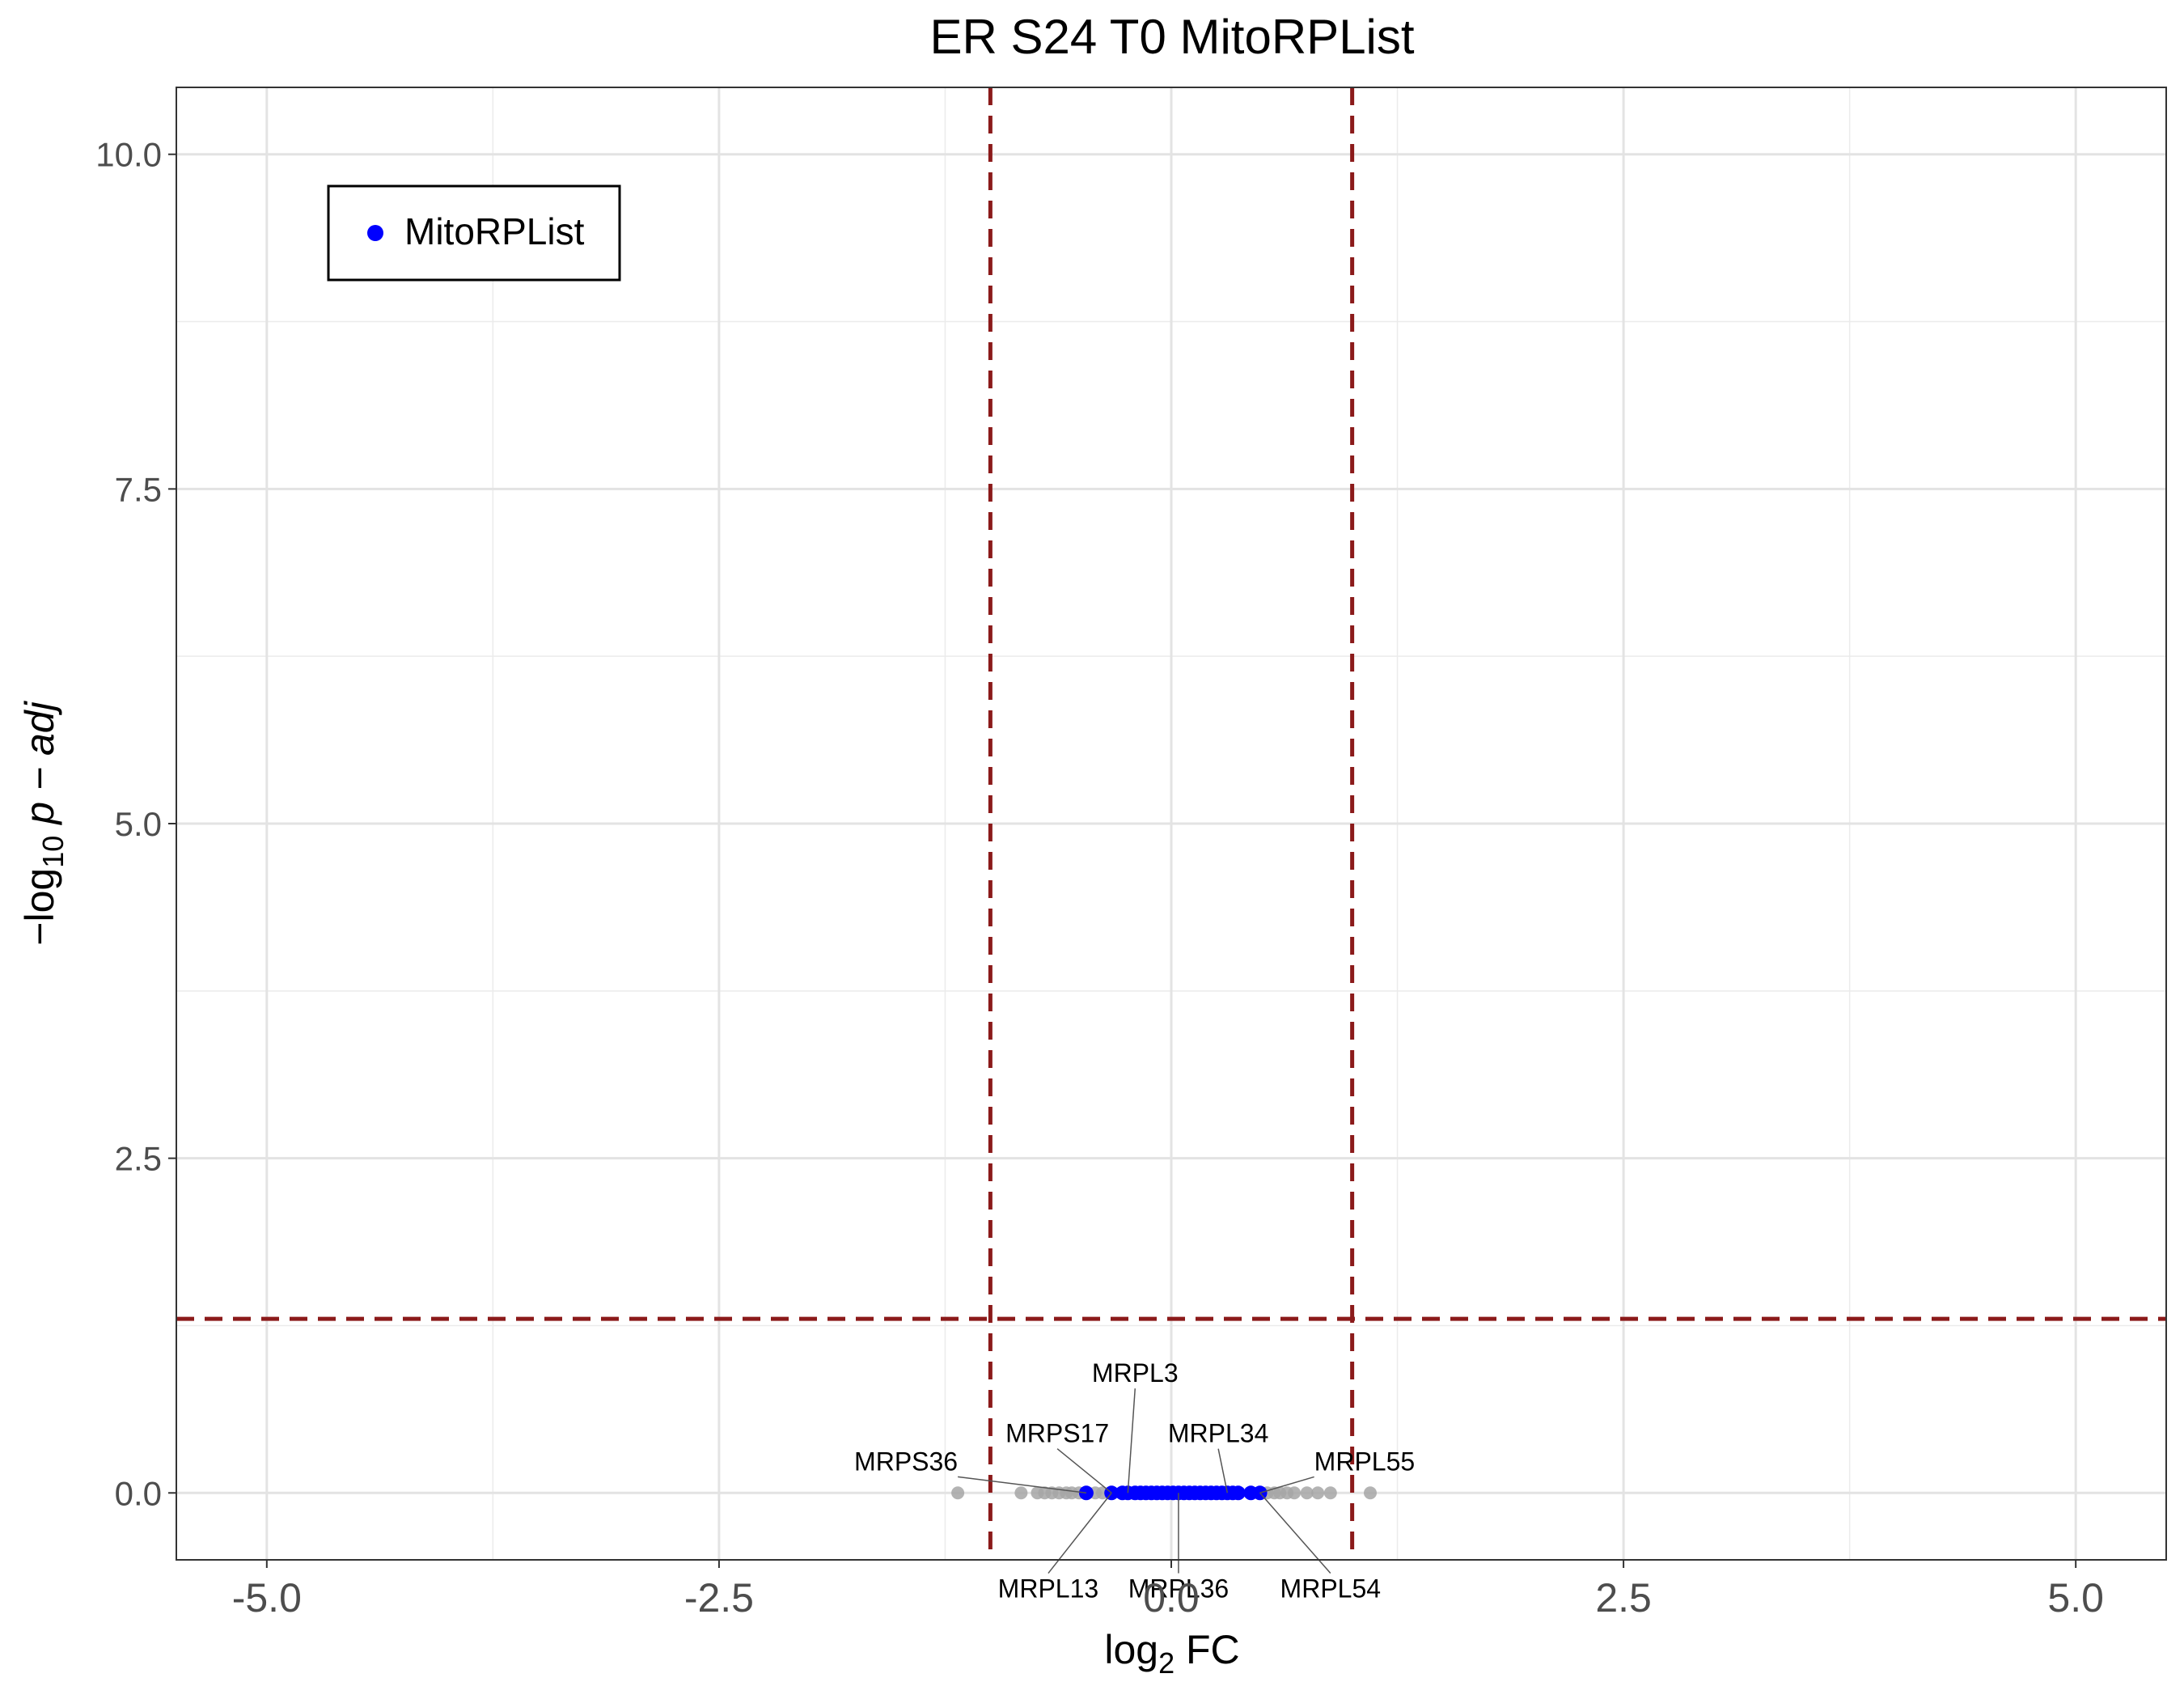  I want to click on x-axis-label: log2 FC, so click(1171, 1653).